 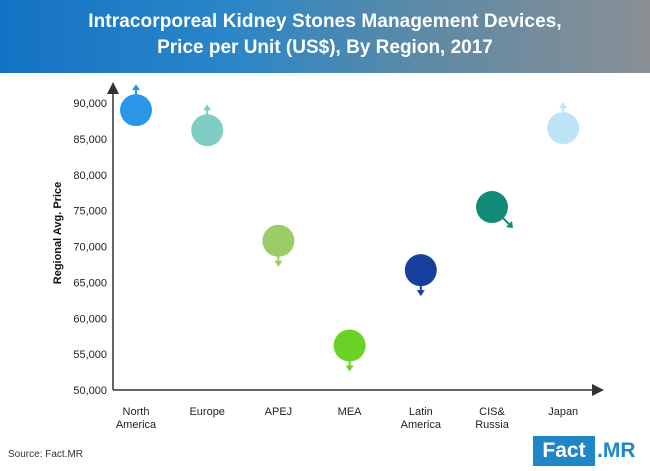 What do you see at coordinates (206, 412) in the screenshot?
I see `x-tick-label: Europe` at bounding box center [206, 412].